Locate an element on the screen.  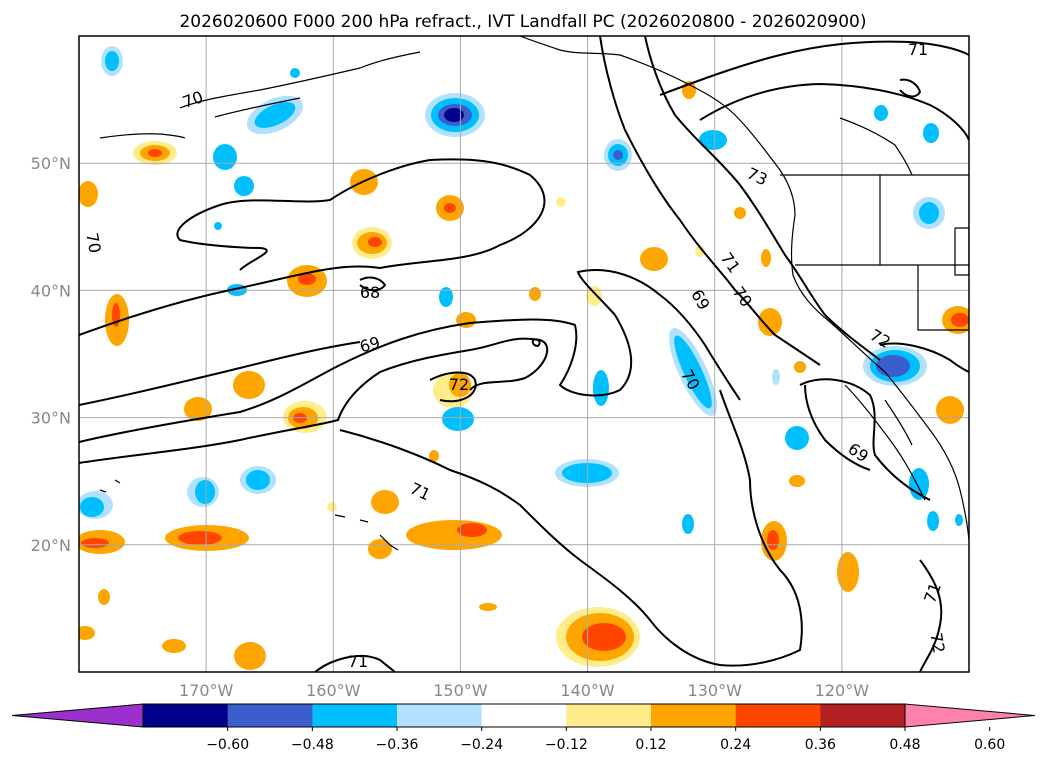
colorbar-tick-label: 0.48 is located at coordinates (904, 745).